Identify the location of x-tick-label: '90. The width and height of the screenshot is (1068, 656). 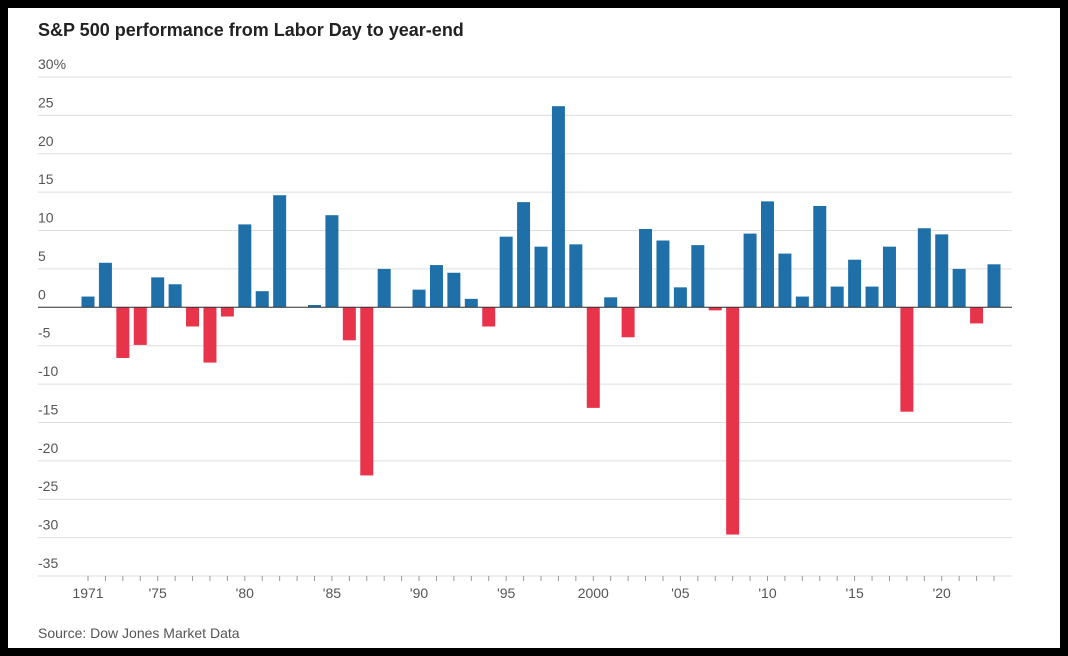
(419, 593).